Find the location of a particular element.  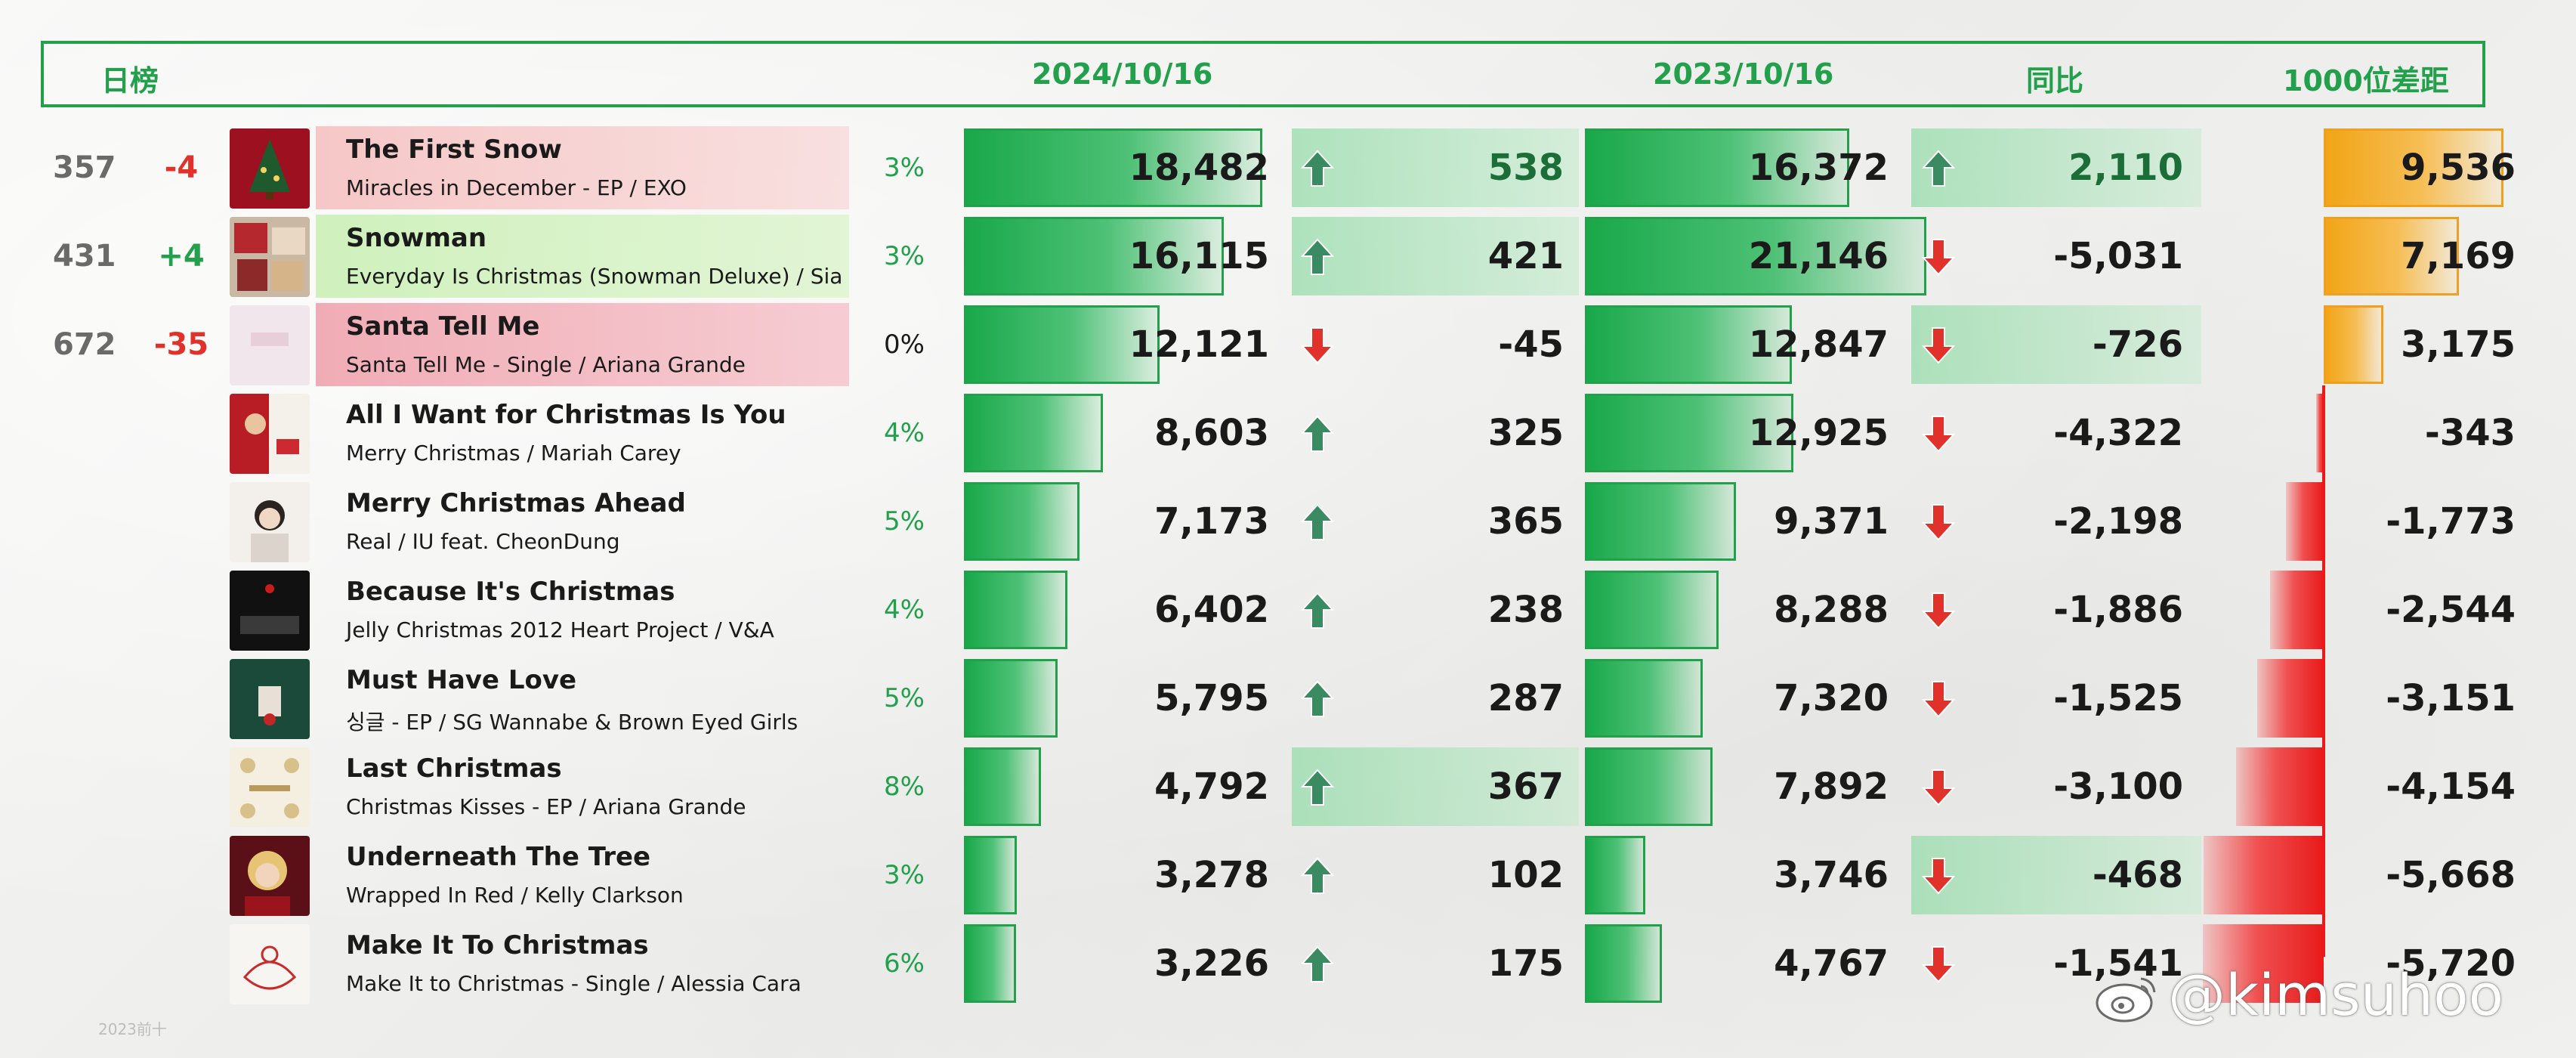

daily-change: 538 is located at coordinates (1525, 168).